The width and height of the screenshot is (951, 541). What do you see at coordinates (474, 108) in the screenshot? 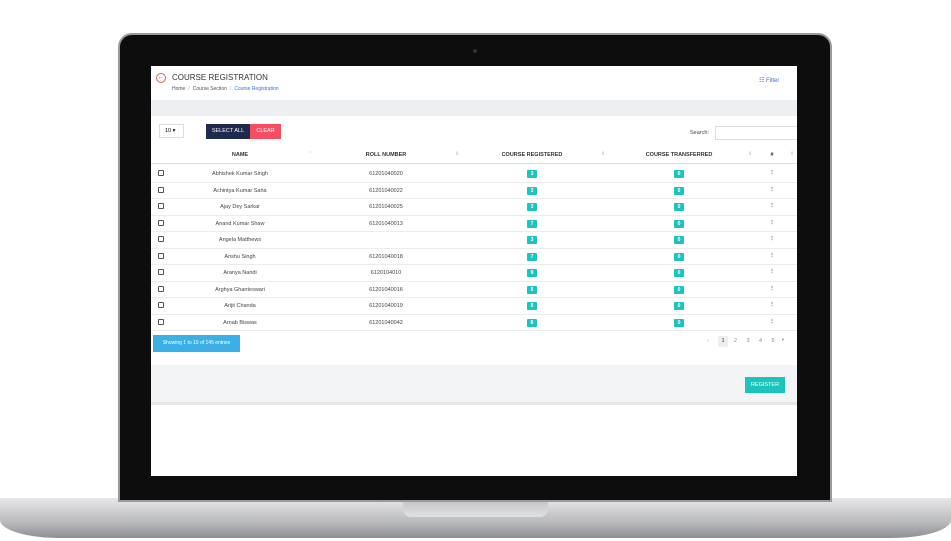
I see `divider-band` at bounding box center [474, 108].